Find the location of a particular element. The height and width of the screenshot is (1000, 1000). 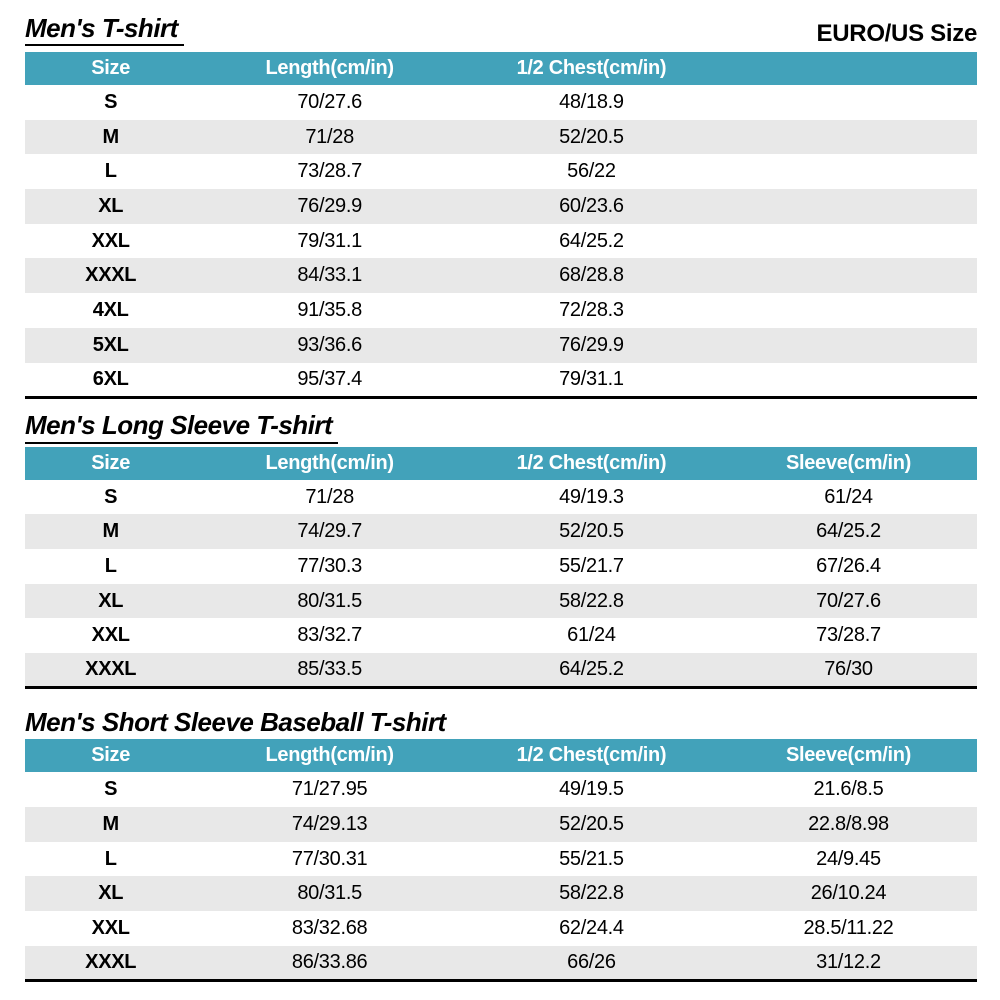

value-cell: 72/28.3 is located at coordinates (591, 309).